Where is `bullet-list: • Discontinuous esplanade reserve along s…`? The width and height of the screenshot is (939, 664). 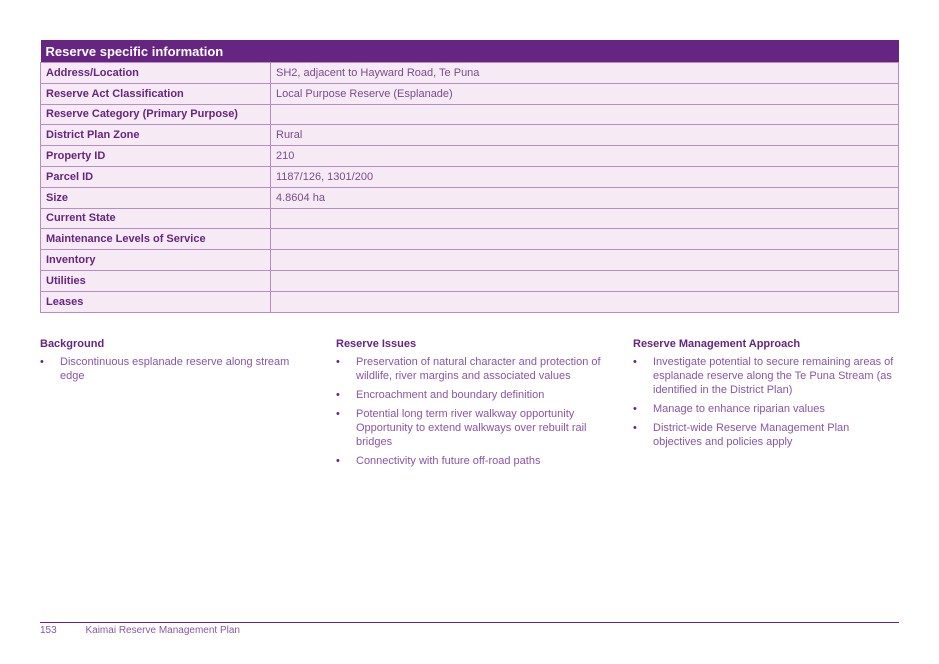
bullet-list: • Discontinuous esplanade reserve along s… is located at coordinates (174, 369).